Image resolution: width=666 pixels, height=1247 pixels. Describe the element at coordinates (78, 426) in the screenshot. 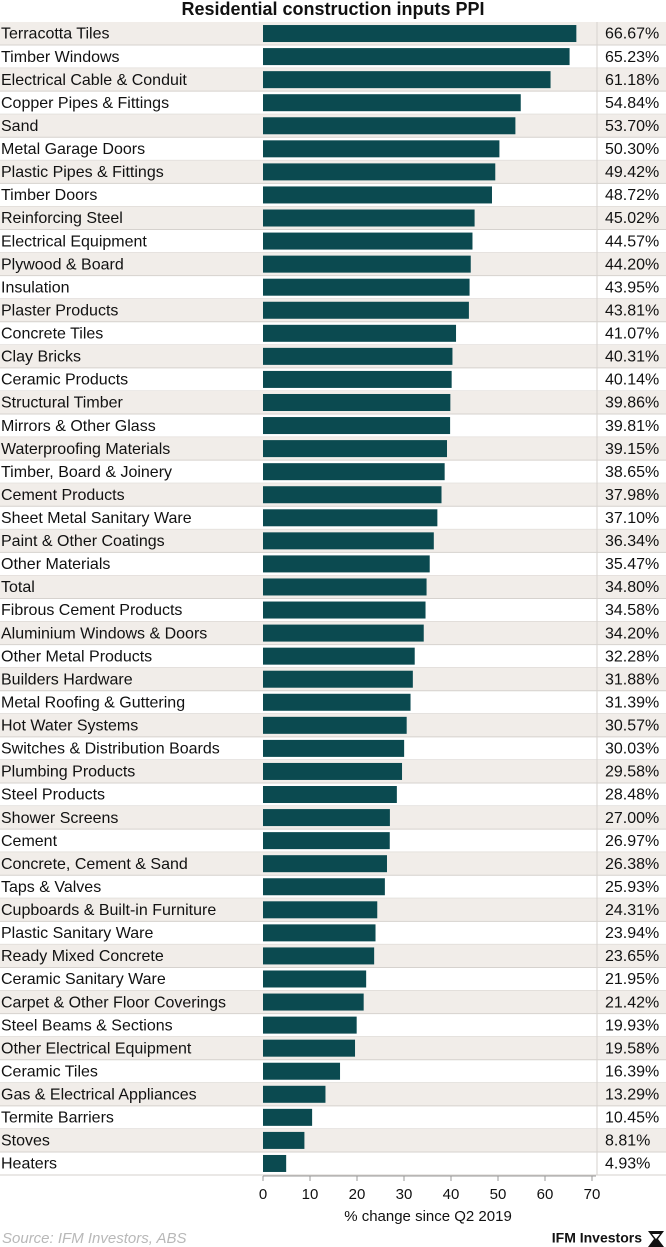

I see `category-label: Mirrors & Other Glass` at that location.